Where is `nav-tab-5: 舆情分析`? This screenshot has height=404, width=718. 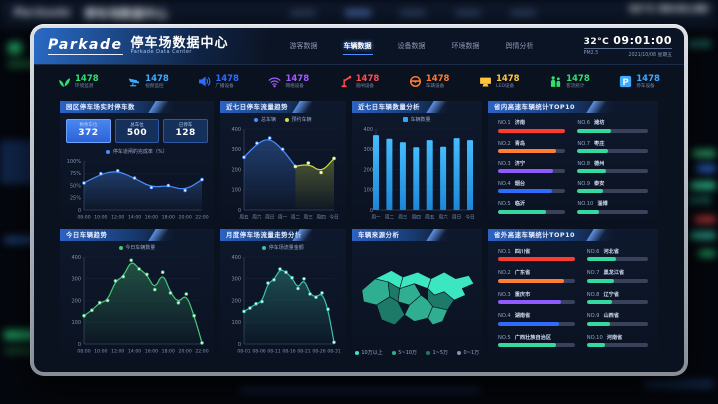
nav-tab-5: 舆情分析 is located at coordinates (519, 45).